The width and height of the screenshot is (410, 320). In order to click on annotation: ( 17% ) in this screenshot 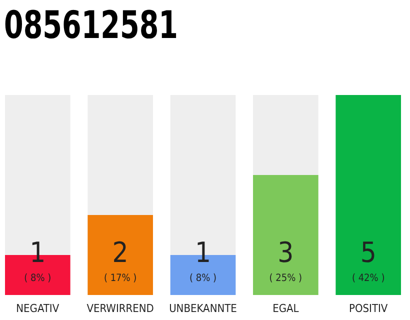, I will do `click(120, 278)`.